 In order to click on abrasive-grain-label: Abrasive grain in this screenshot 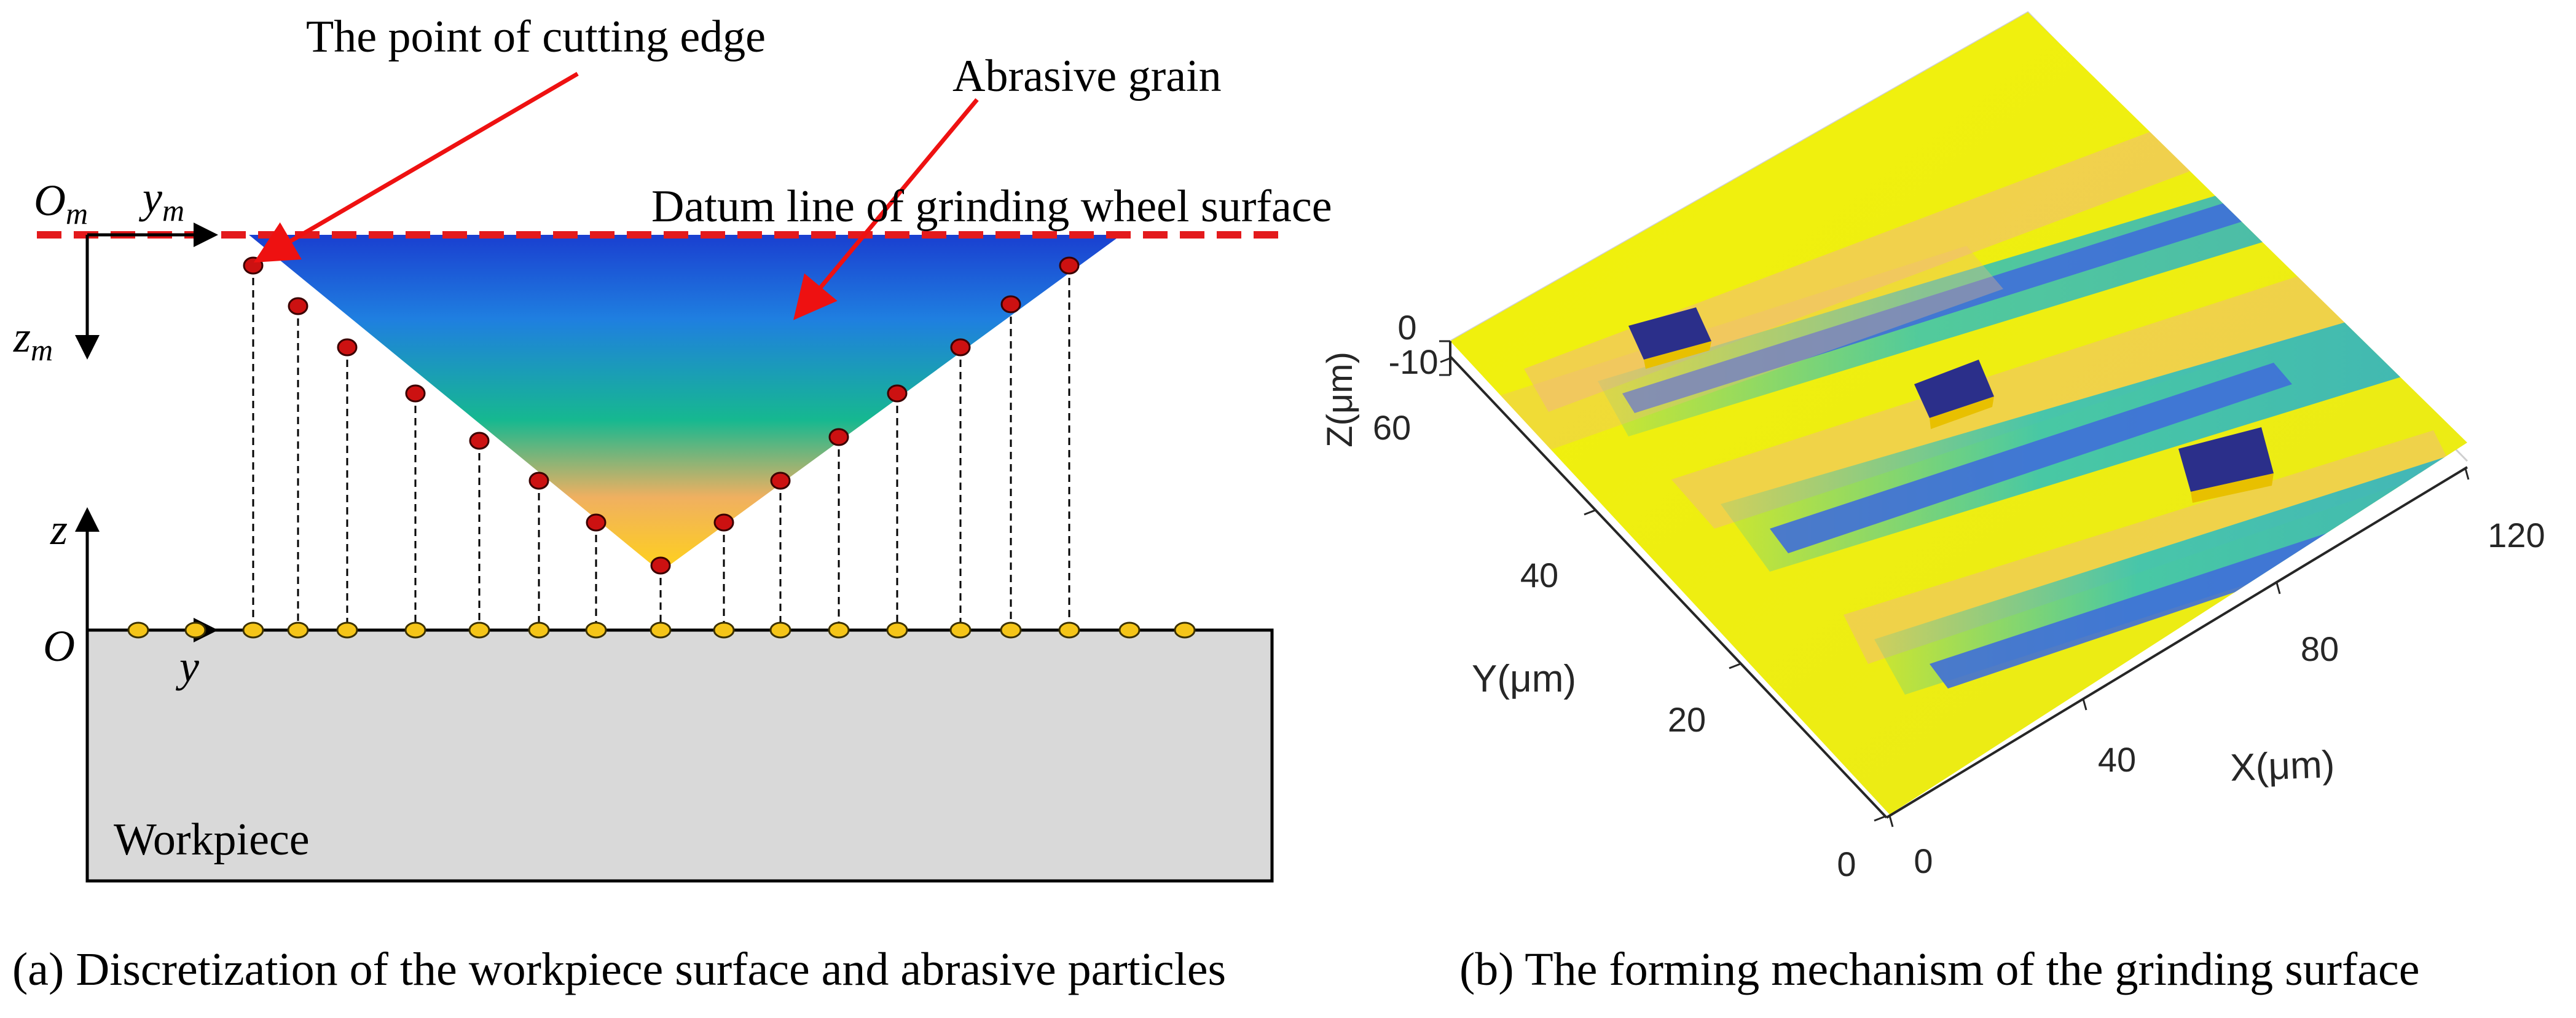, I will do `click(1087, 76)`.